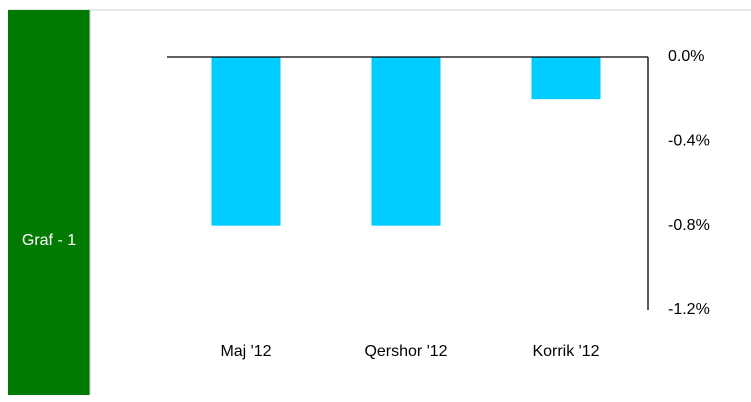 The image size is (751, 402). Describe the element at coordinates (565, 351) in the screenshot. I see `x-tick-label: Korrik '12` at that location.